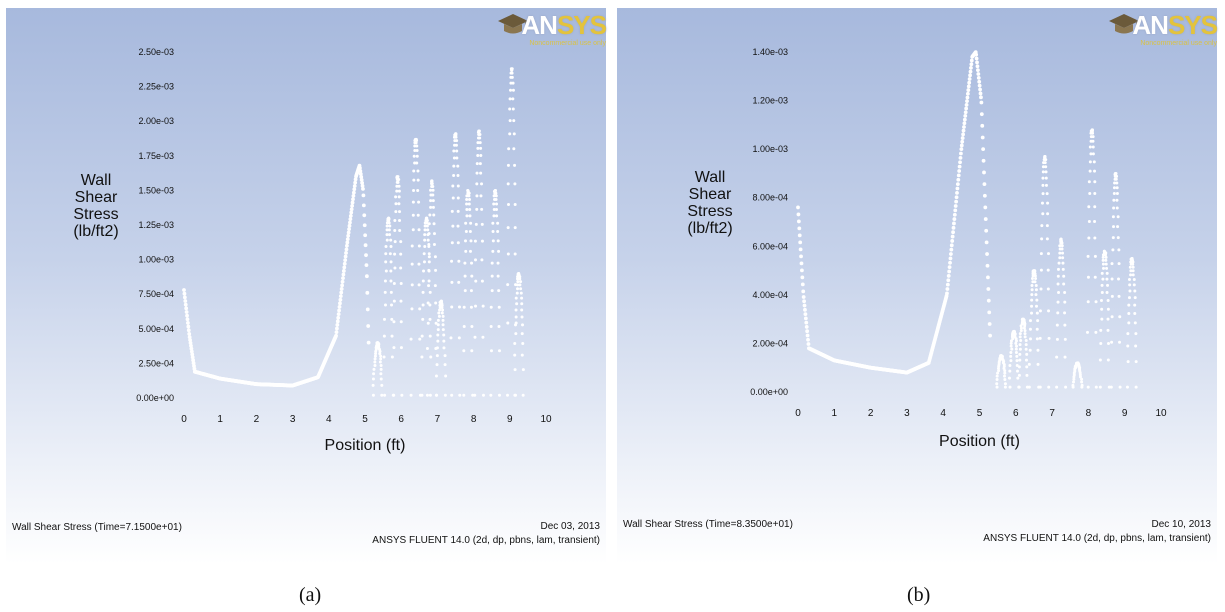  What do you see at coordinates (365, 419) in the screenshot?
I see `x-tick-label: 5` at bounding box center [365, 419].